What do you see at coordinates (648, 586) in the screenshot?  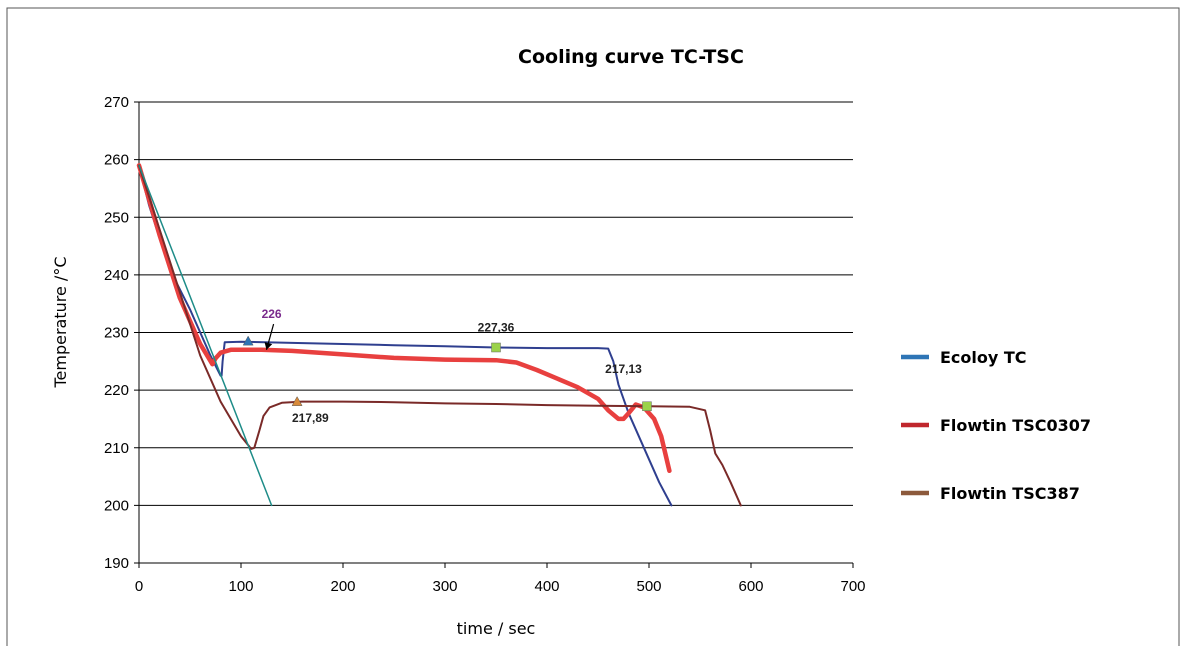 I see `x-tick-label-500: 500` at bounding box center [648, 586].